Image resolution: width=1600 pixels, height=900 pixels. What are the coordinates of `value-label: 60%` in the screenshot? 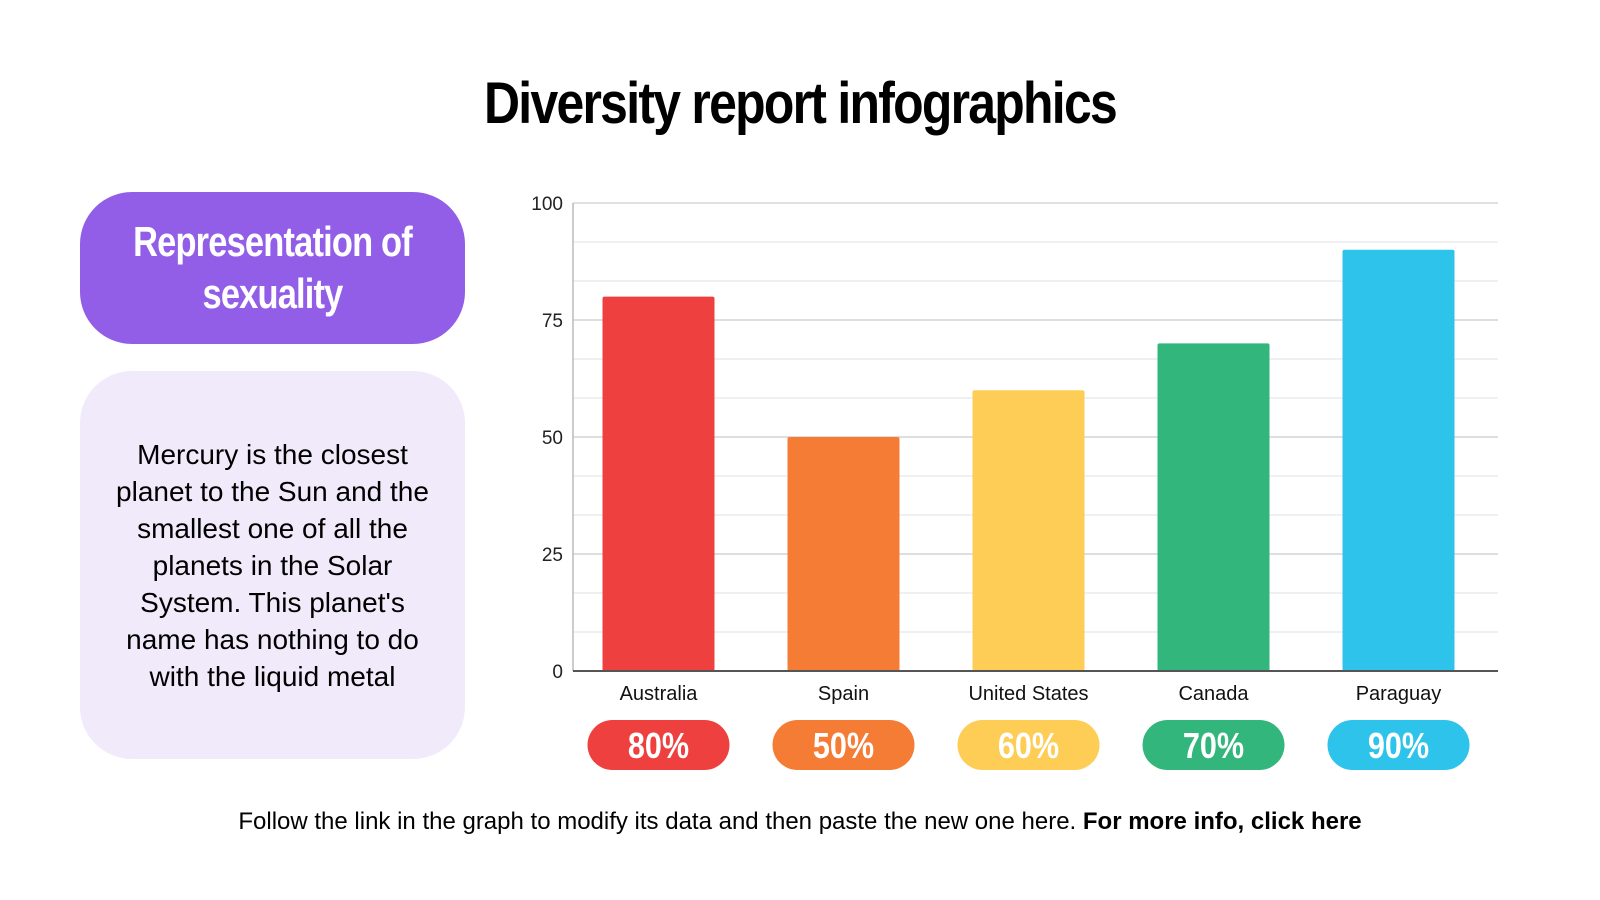 It's located at (1028, 747).